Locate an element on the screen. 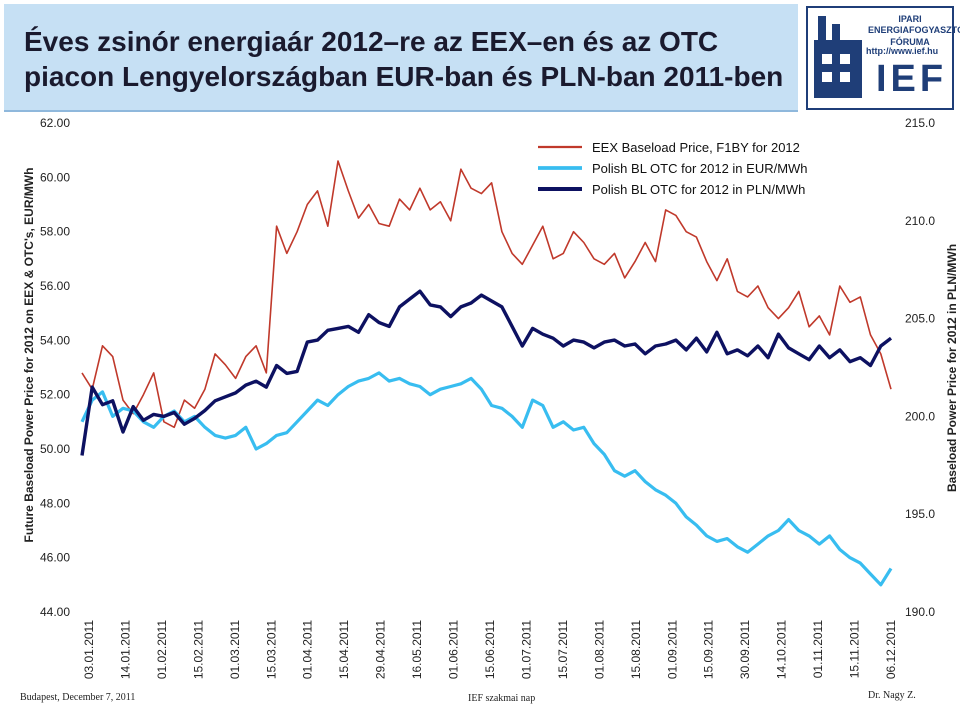 The width and height of the screenshot is (960, 705). y-tick-label: 46.00 is located at coordinates (55, 558).